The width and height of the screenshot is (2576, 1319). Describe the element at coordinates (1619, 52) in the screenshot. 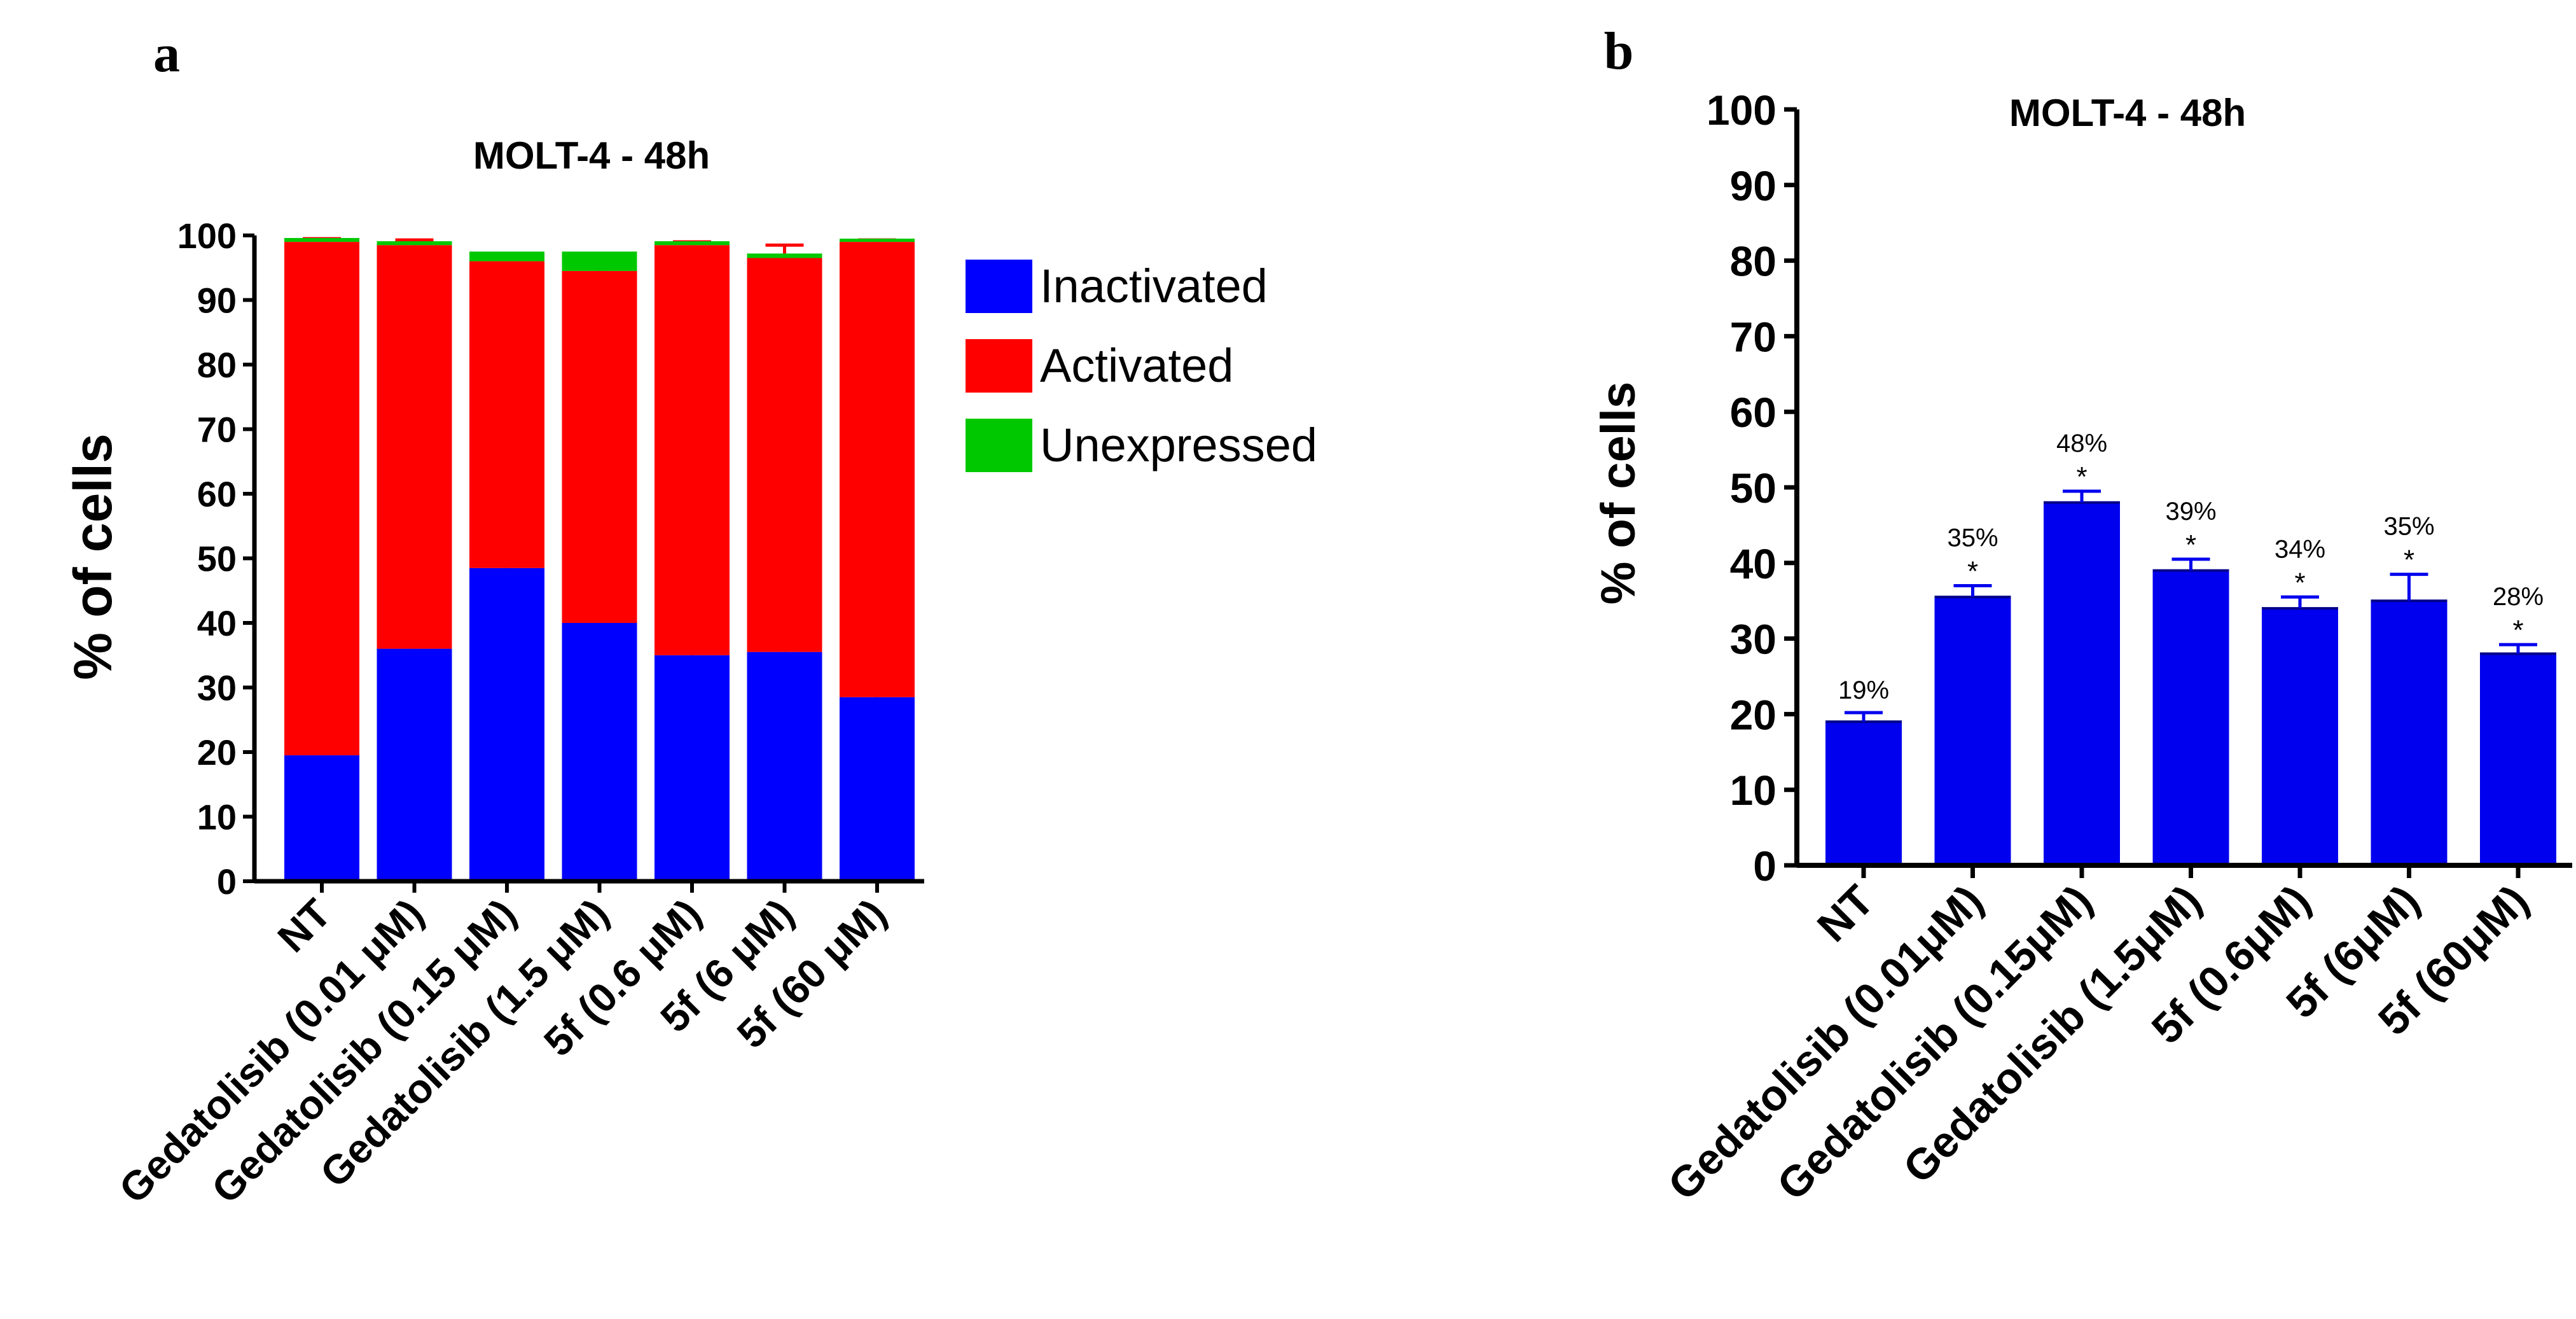

I see `panel-b-letter: b` at that location.